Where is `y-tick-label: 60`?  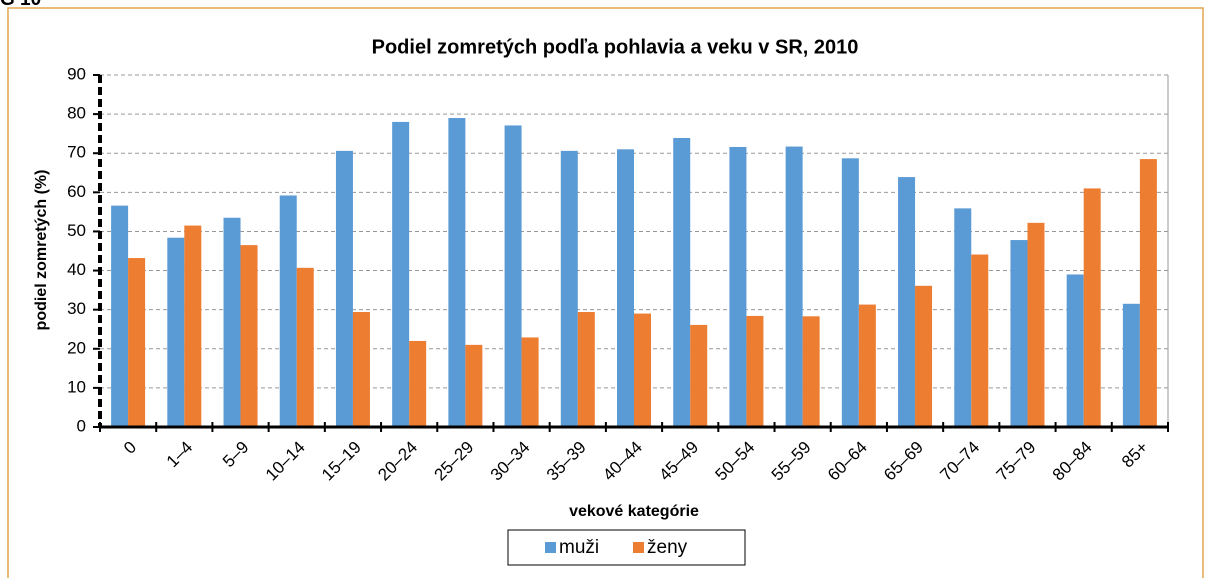 y-tick-label: 60 is located at coordinates (76, 191).